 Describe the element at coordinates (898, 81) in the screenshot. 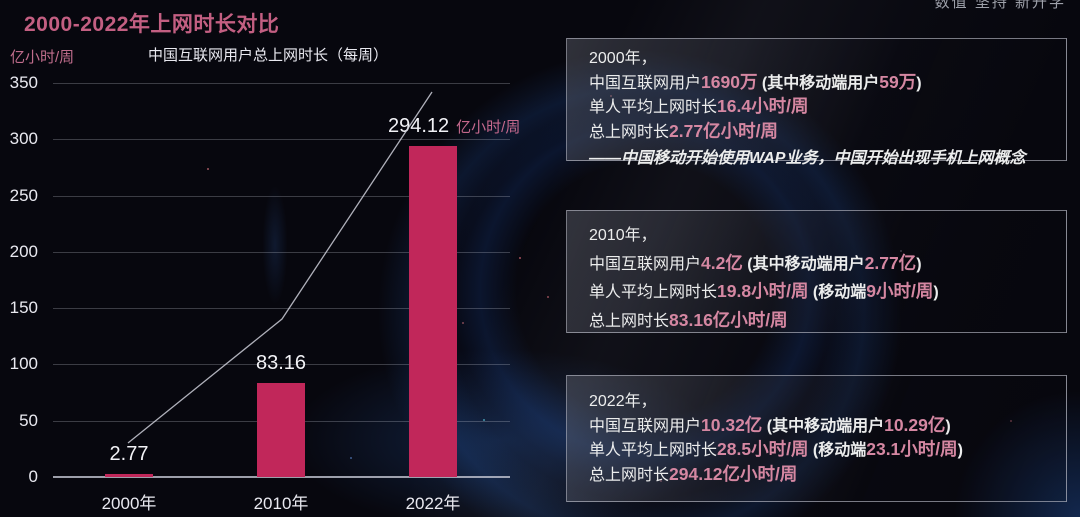

I see `mobile-users-value: 59万` at that location.